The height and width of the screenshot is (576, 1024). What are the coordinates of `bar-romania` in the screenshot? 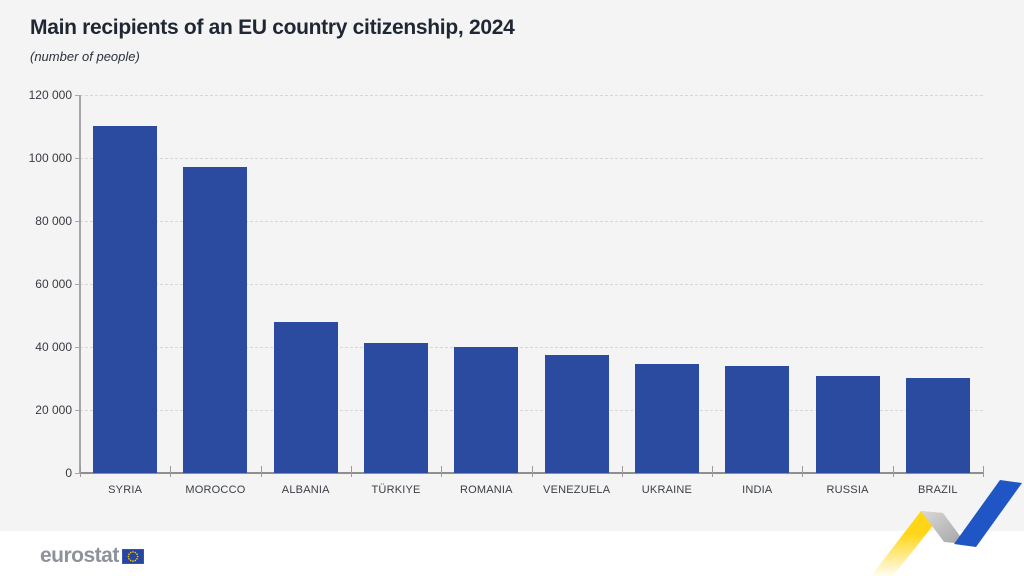 It's located at (486, 410).